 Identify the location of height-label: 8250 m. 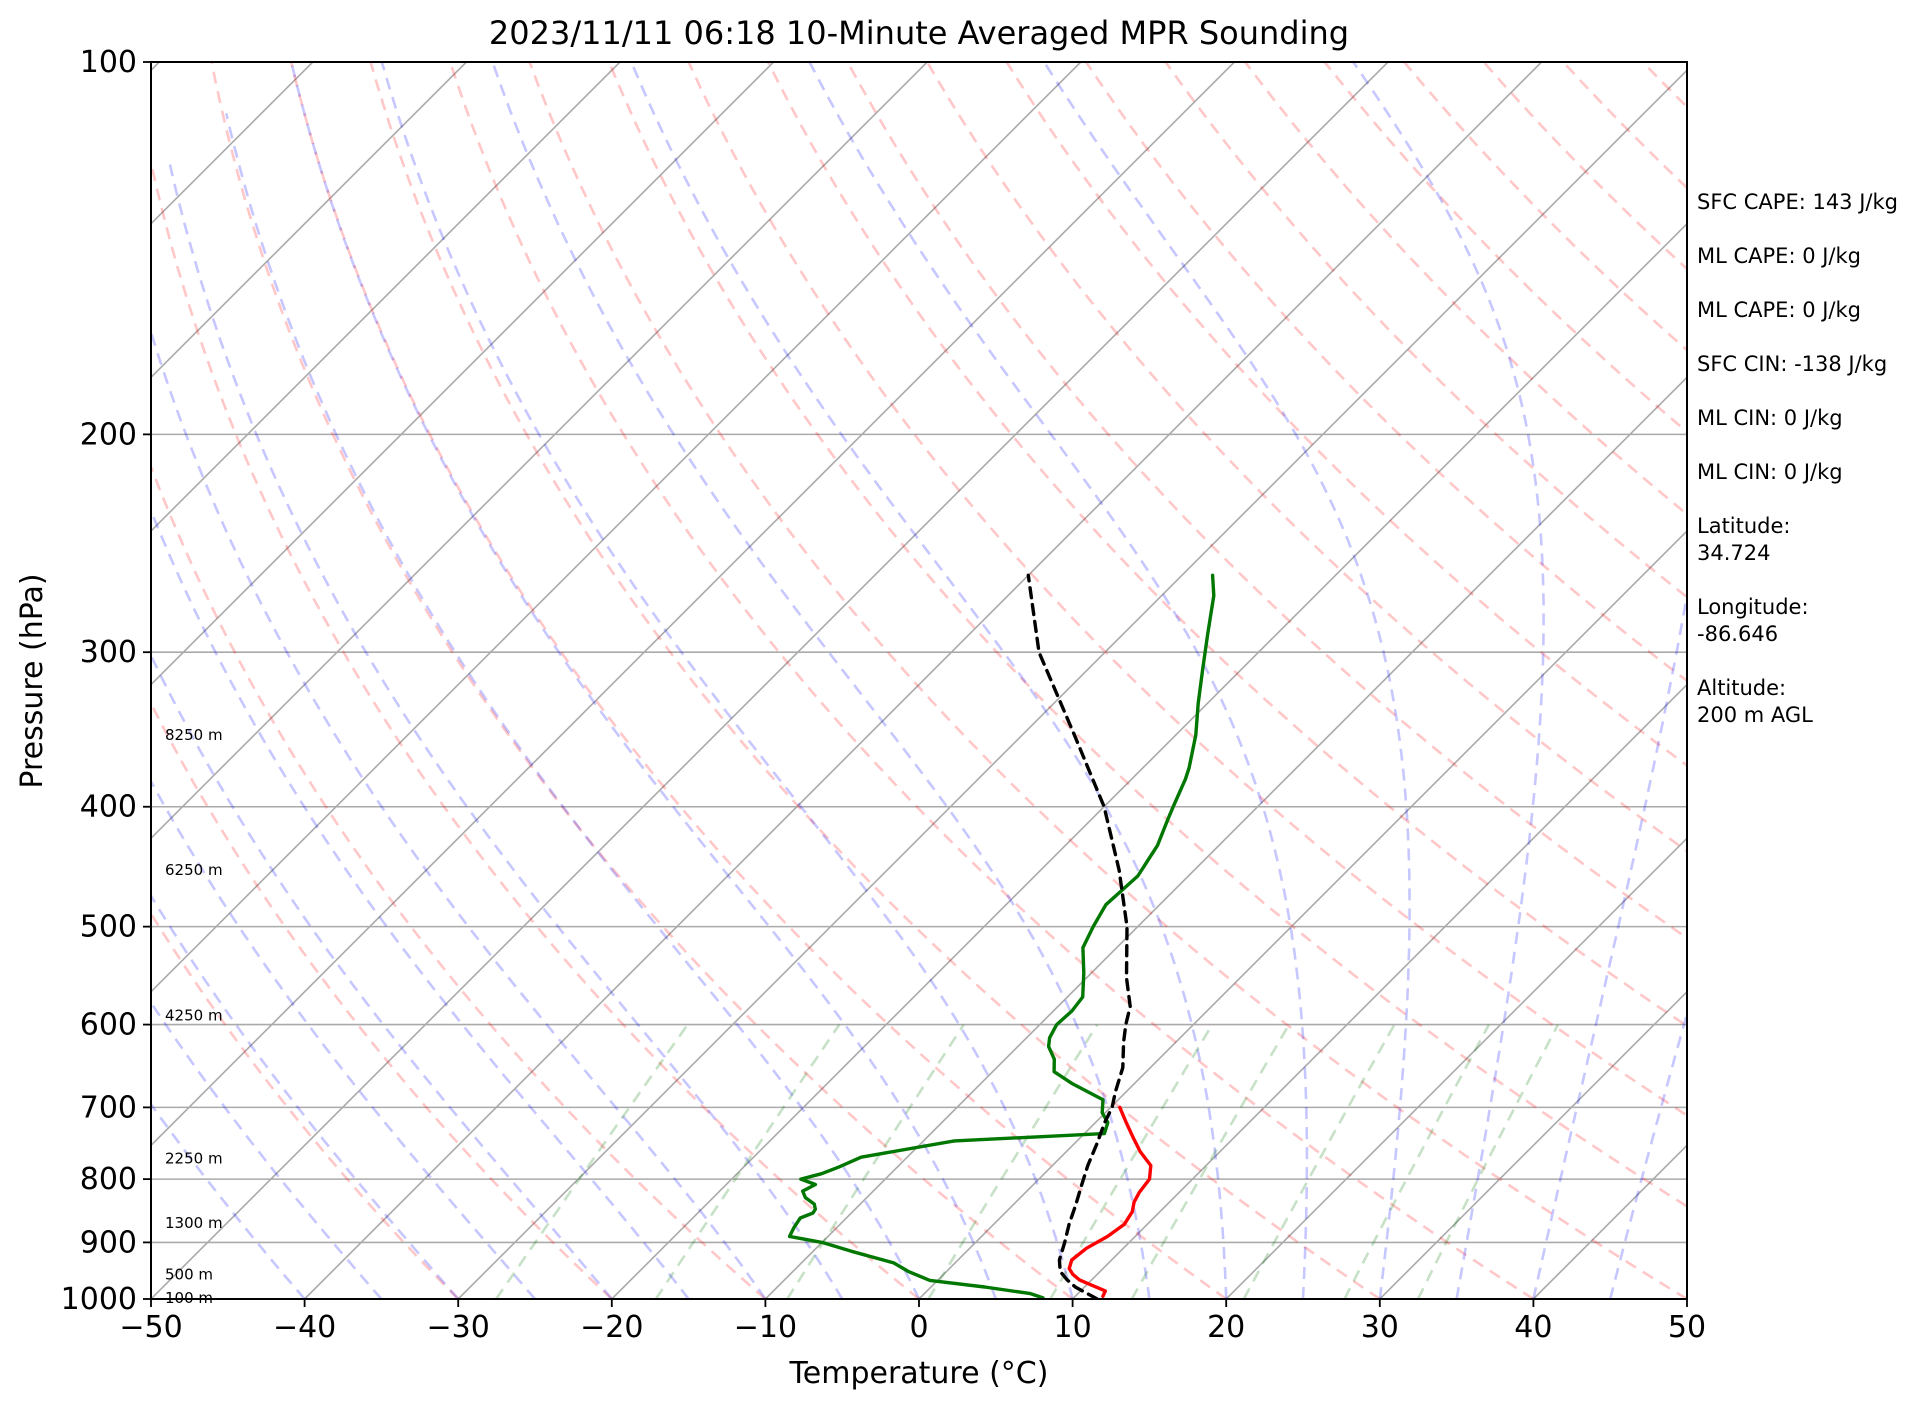
(194, 735).